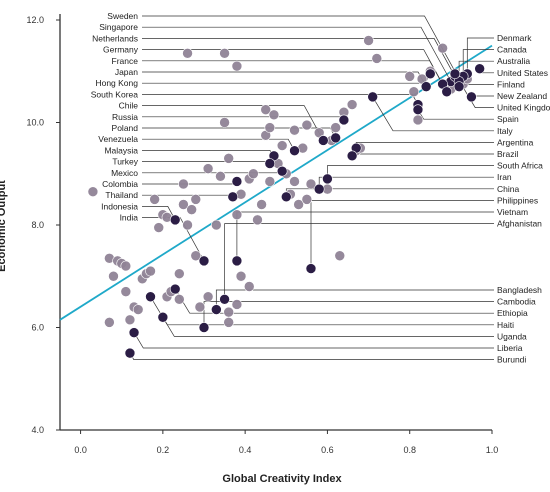 The height and width of the screenshot is (492, 550). Describe the element at coordinates (508, 119) in the screenshot. I see `country-label: Spain` at that location.